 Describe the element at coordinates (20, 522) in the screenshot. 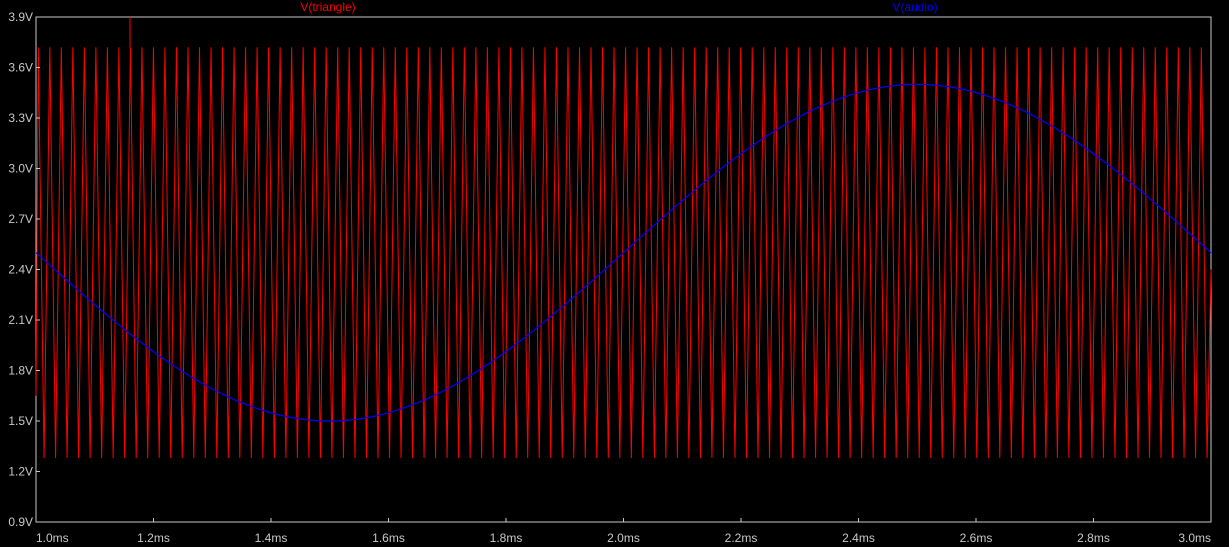

I see `y-tick-label: 0.9V` at that location.